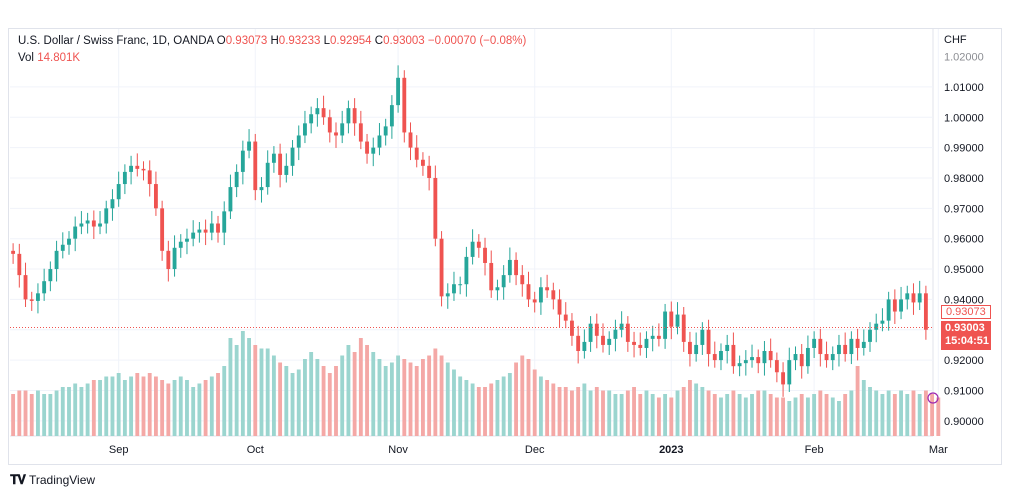  Describe the element at coordinates (964, 391) in the screenshot. I see `y-tick-label: 0.91000` at that location.